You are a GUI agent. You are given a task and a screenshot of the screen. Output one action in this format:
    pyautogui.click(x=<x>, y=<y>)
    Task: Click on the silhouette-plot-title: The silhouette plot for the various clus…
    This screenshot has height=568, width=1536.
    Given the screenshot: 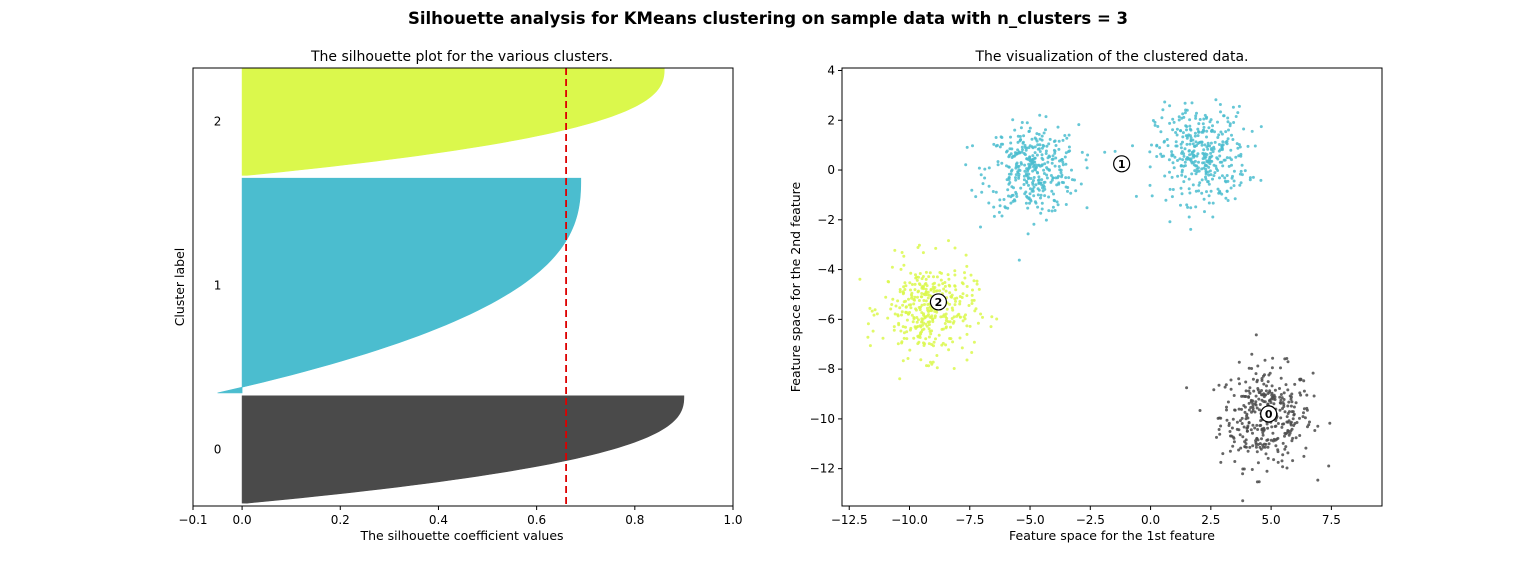 What is the action you would take?
    pyautogui.click(x=461, y=57)
    